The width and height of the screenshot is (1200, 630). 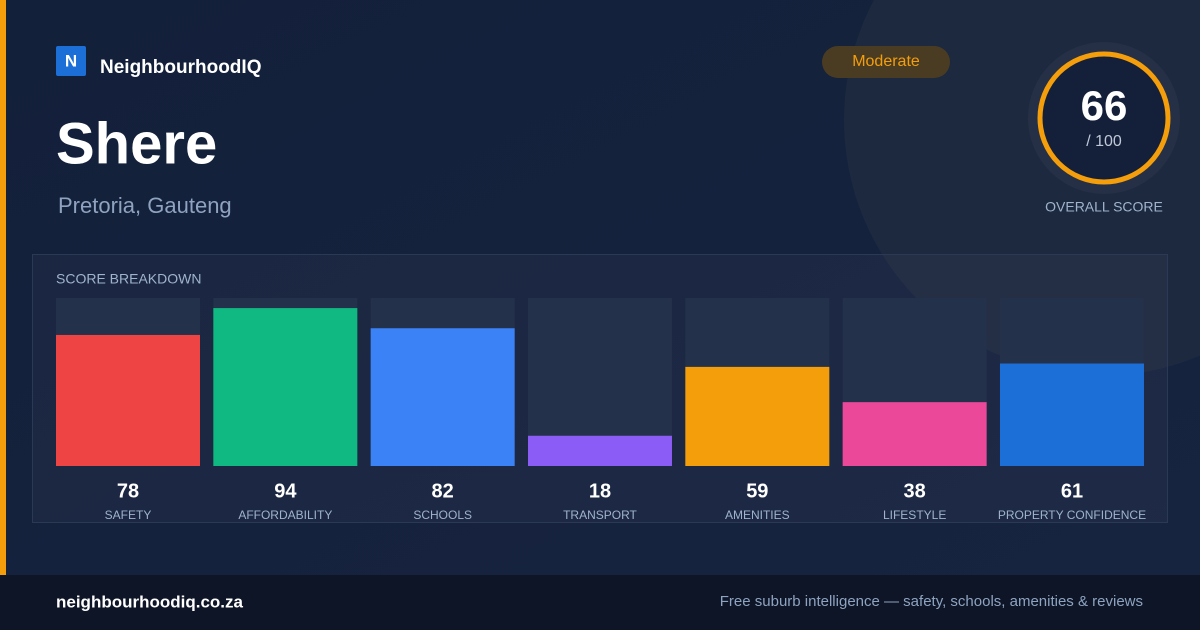 What do you see at coordinates (600, 515) in the screenshot?
I see `category-label: TRANSPORT` at bounding box center [600, 515].